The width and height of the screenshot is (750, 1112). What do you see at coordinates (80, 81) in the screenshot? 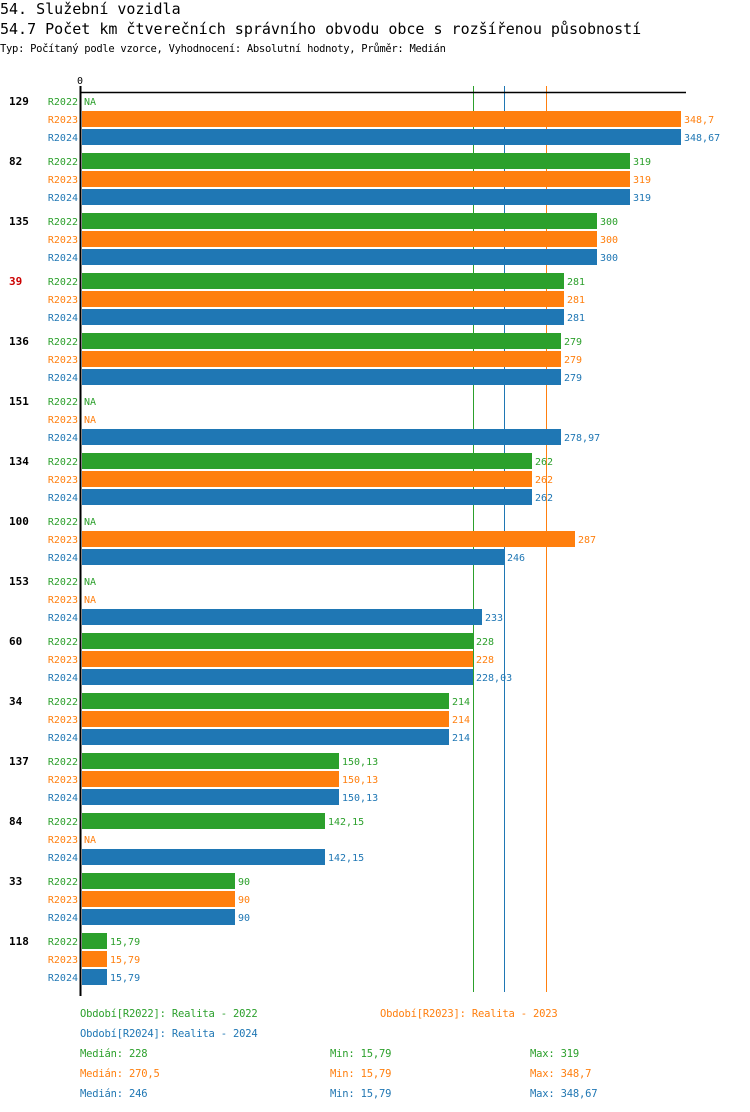
I see `x-tick-label: 0` at bounding box center [80, 81].